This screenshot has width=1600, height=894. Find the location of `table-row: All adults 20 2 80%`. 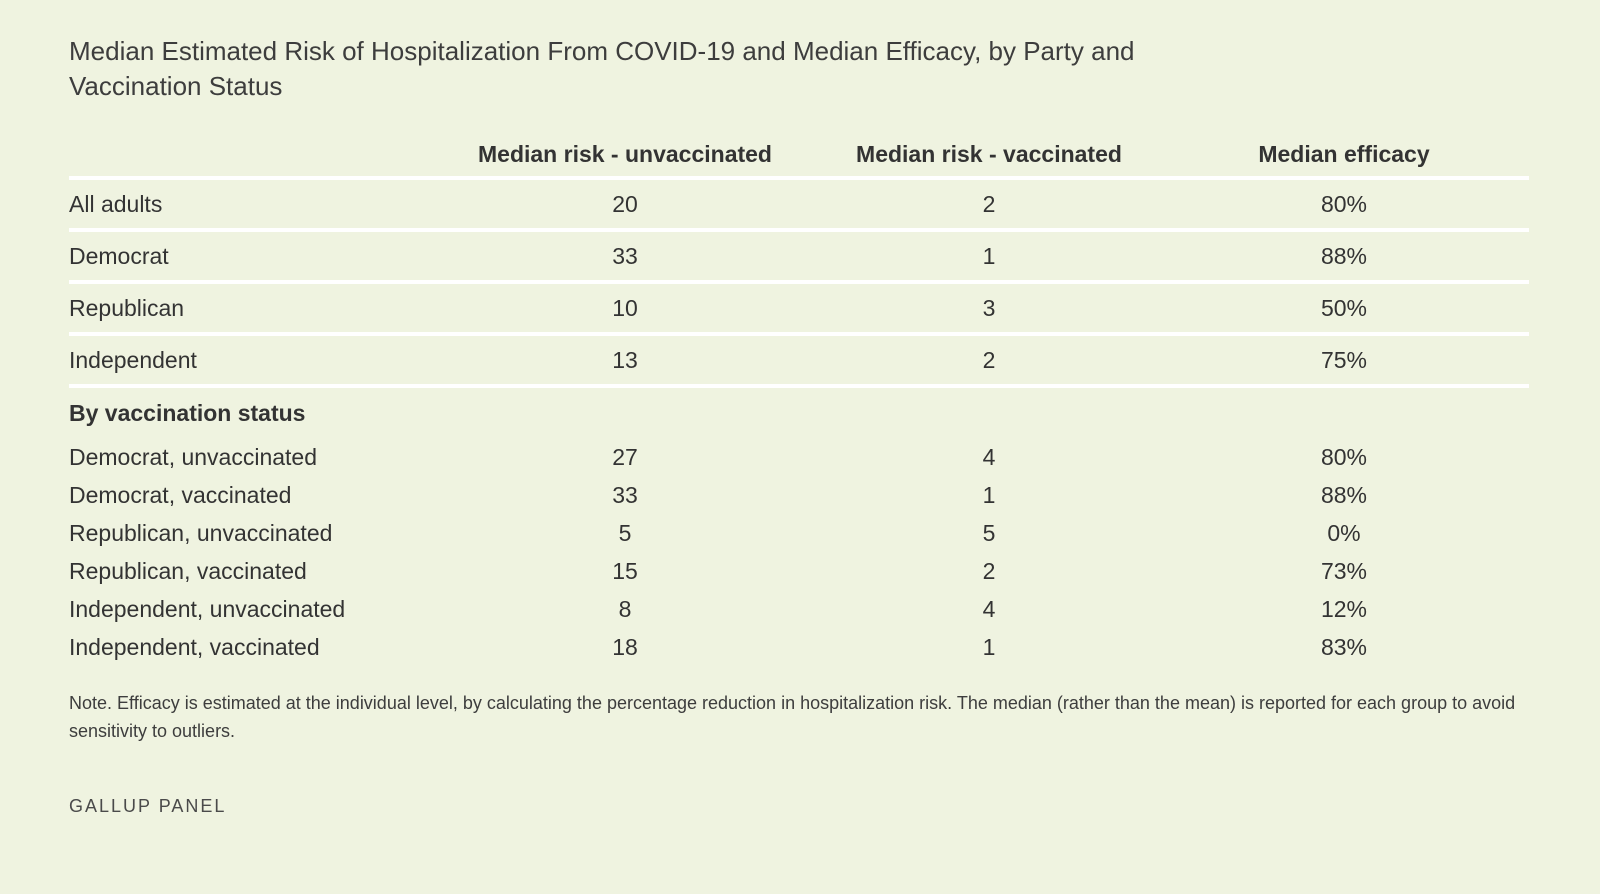

table-row: All adults 20 2 80% is located at coordinates (799, 205).